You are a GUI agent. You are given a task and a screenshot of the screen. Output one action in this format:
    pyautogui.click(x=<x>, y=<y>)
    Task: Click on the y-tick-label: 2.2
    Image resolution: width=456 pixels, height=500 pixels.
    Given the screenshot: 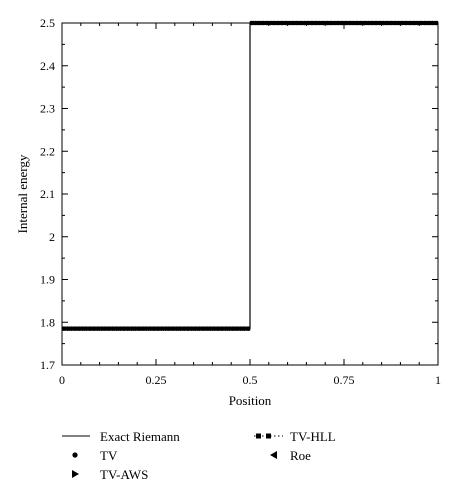 What is the action you would take?
    pyautogui.click(x=47, y=151)
    